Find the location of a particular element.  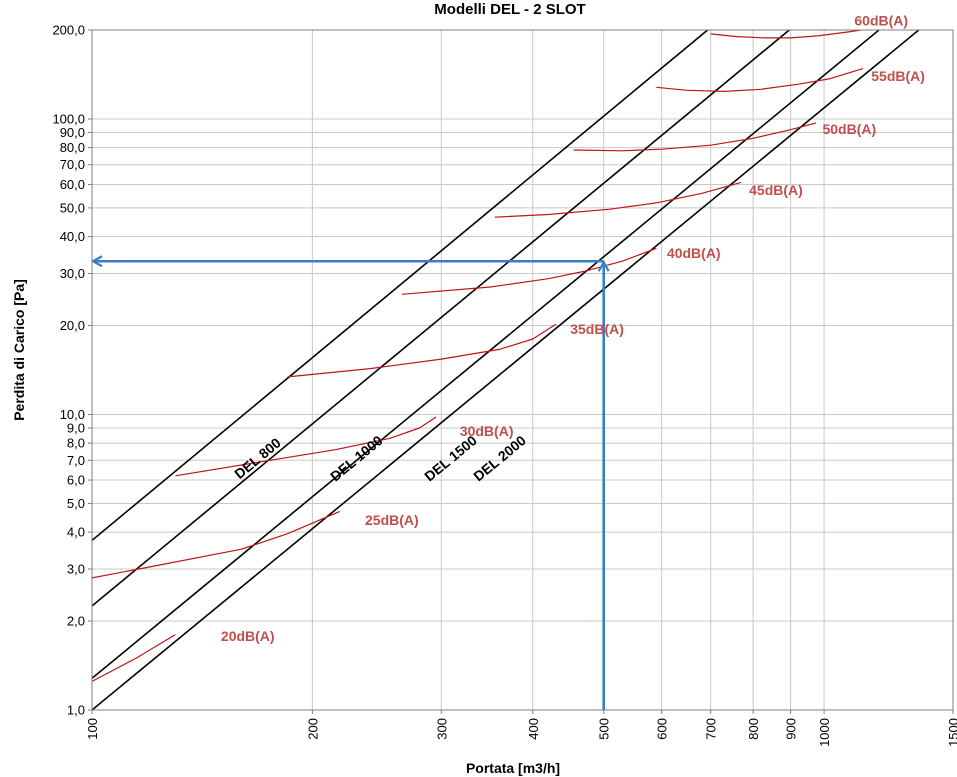

noise-label-55db-a: 55dB(A) is located at coordinates (898, 76).